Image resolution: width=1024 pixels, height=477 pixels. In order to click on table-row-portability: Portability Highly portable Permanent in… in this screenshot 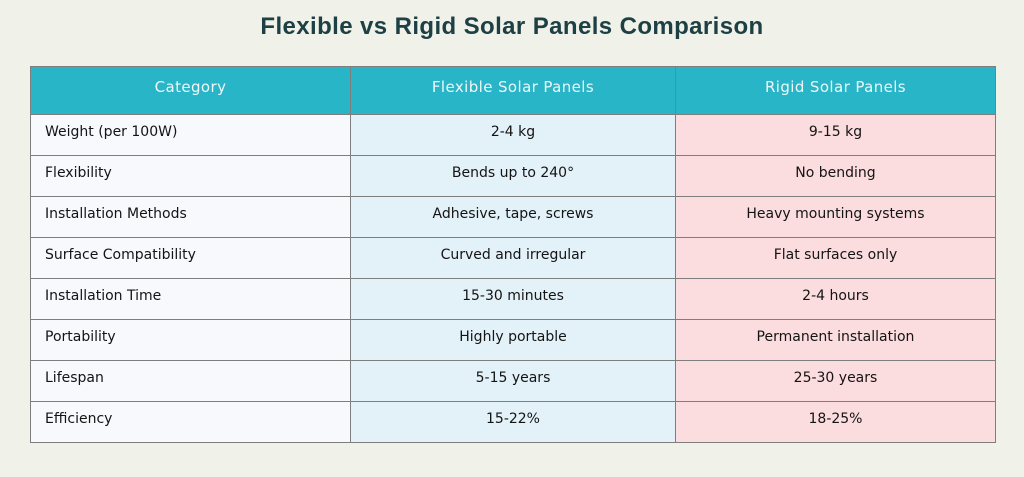, I will do `click(513, 340)`.